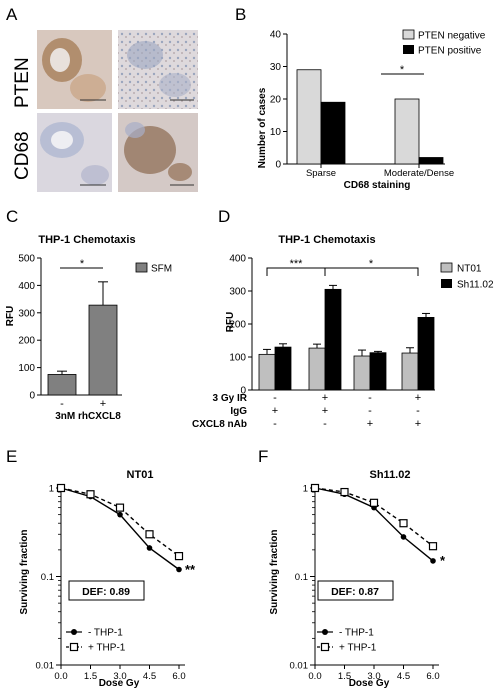  What do you see at coordinates (475, 285) in the screenshot?
I see `d-legend-label-1: Sh11.02` at bounding box center [475, 285].